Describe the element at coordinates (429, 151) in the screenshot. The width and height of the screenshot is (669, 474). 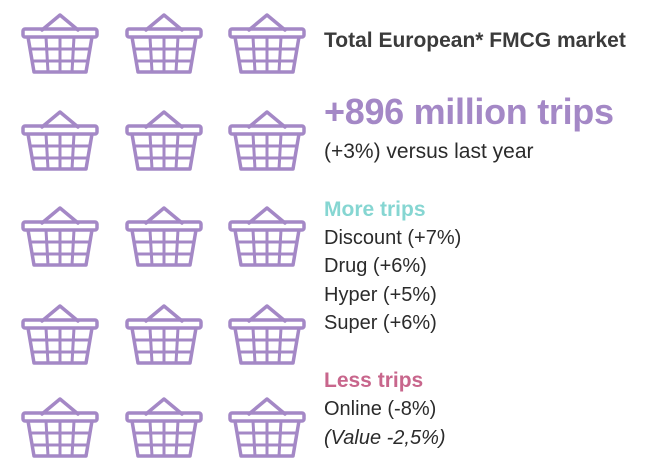
I see `trips-change-subline: (+3%) versus last year` at that location.